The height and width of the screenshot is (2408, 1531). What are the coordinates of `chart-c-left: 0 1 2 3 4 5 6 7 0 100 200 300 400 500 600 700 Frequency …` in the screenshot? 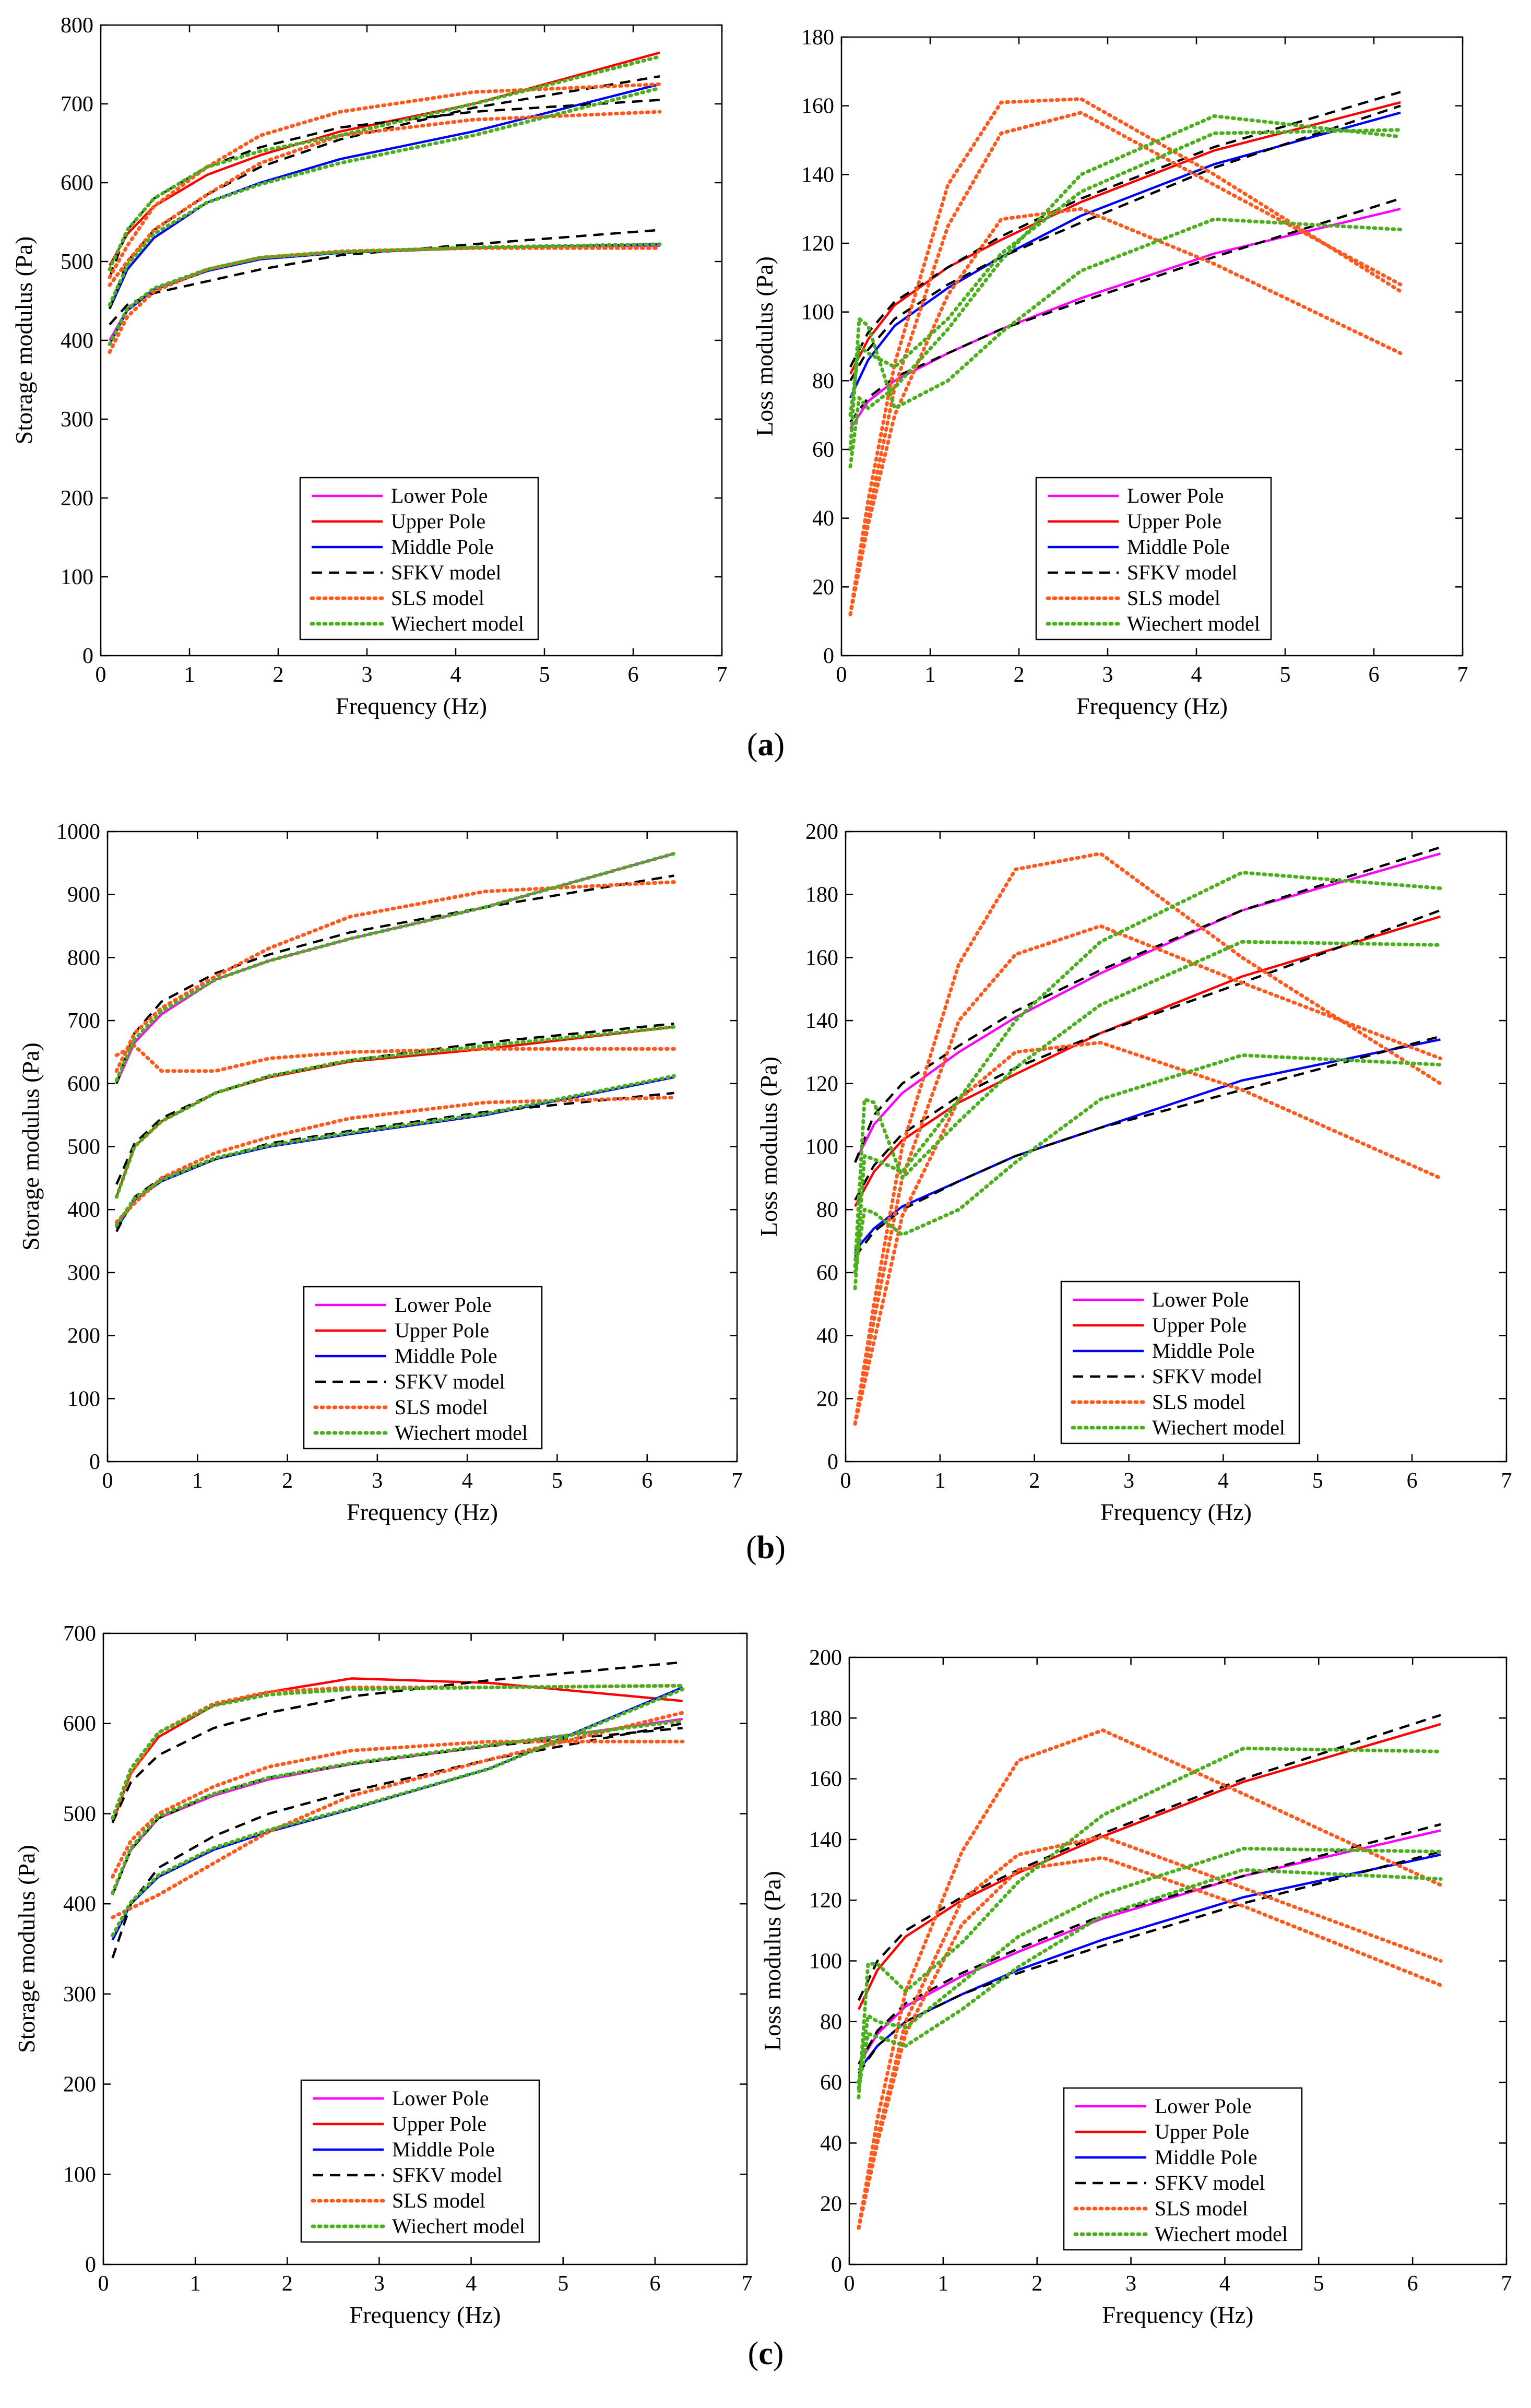 It's located at (383, 1975).